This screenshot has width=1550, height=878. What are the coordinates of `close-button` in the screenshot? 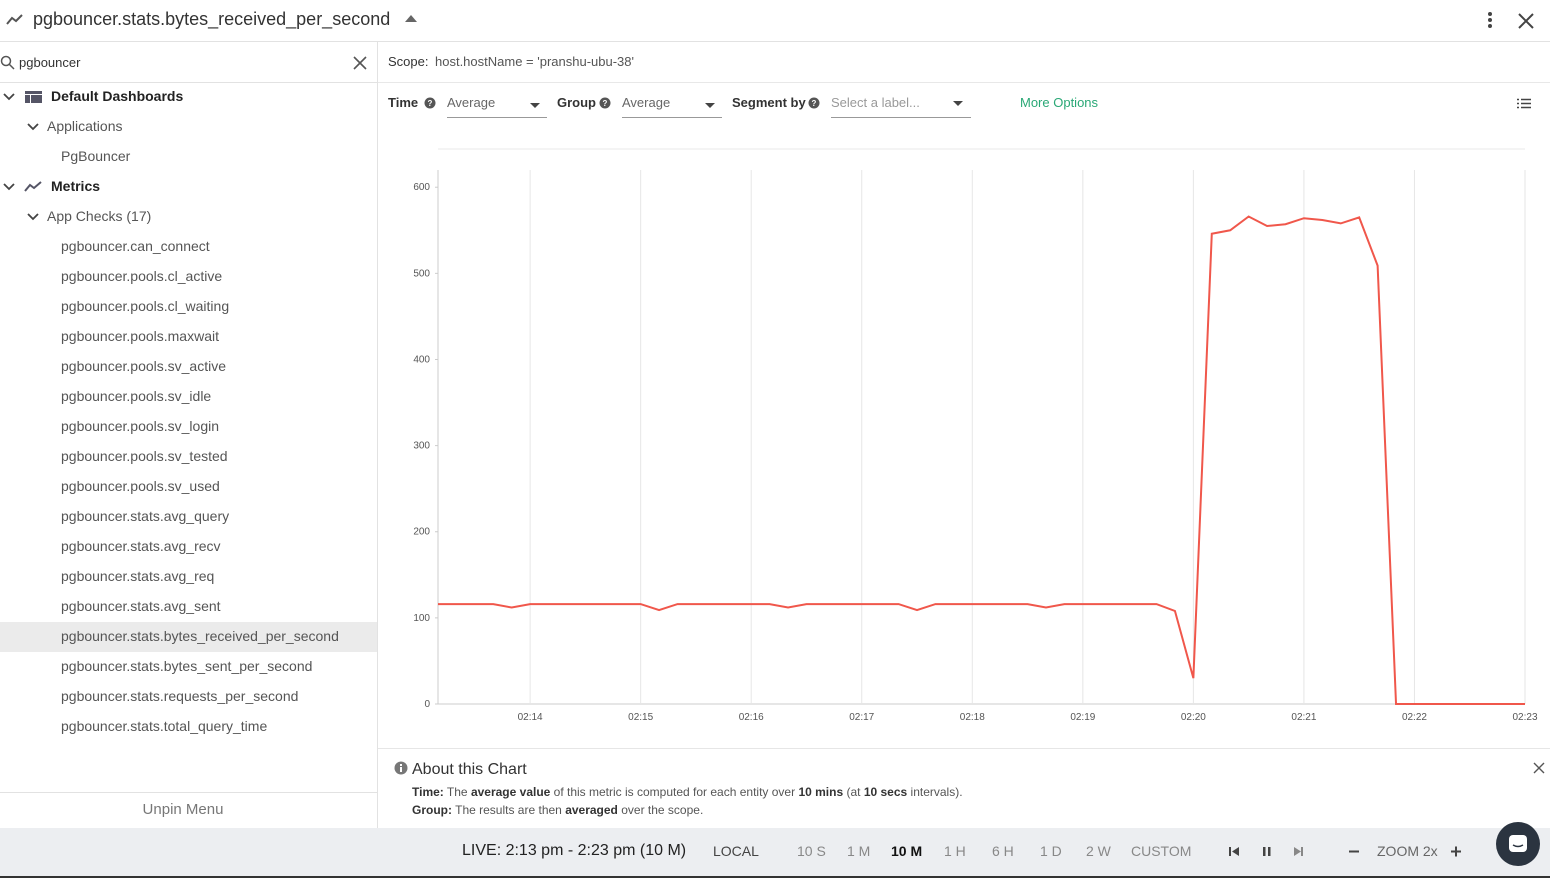 It's located at (1526, 21).